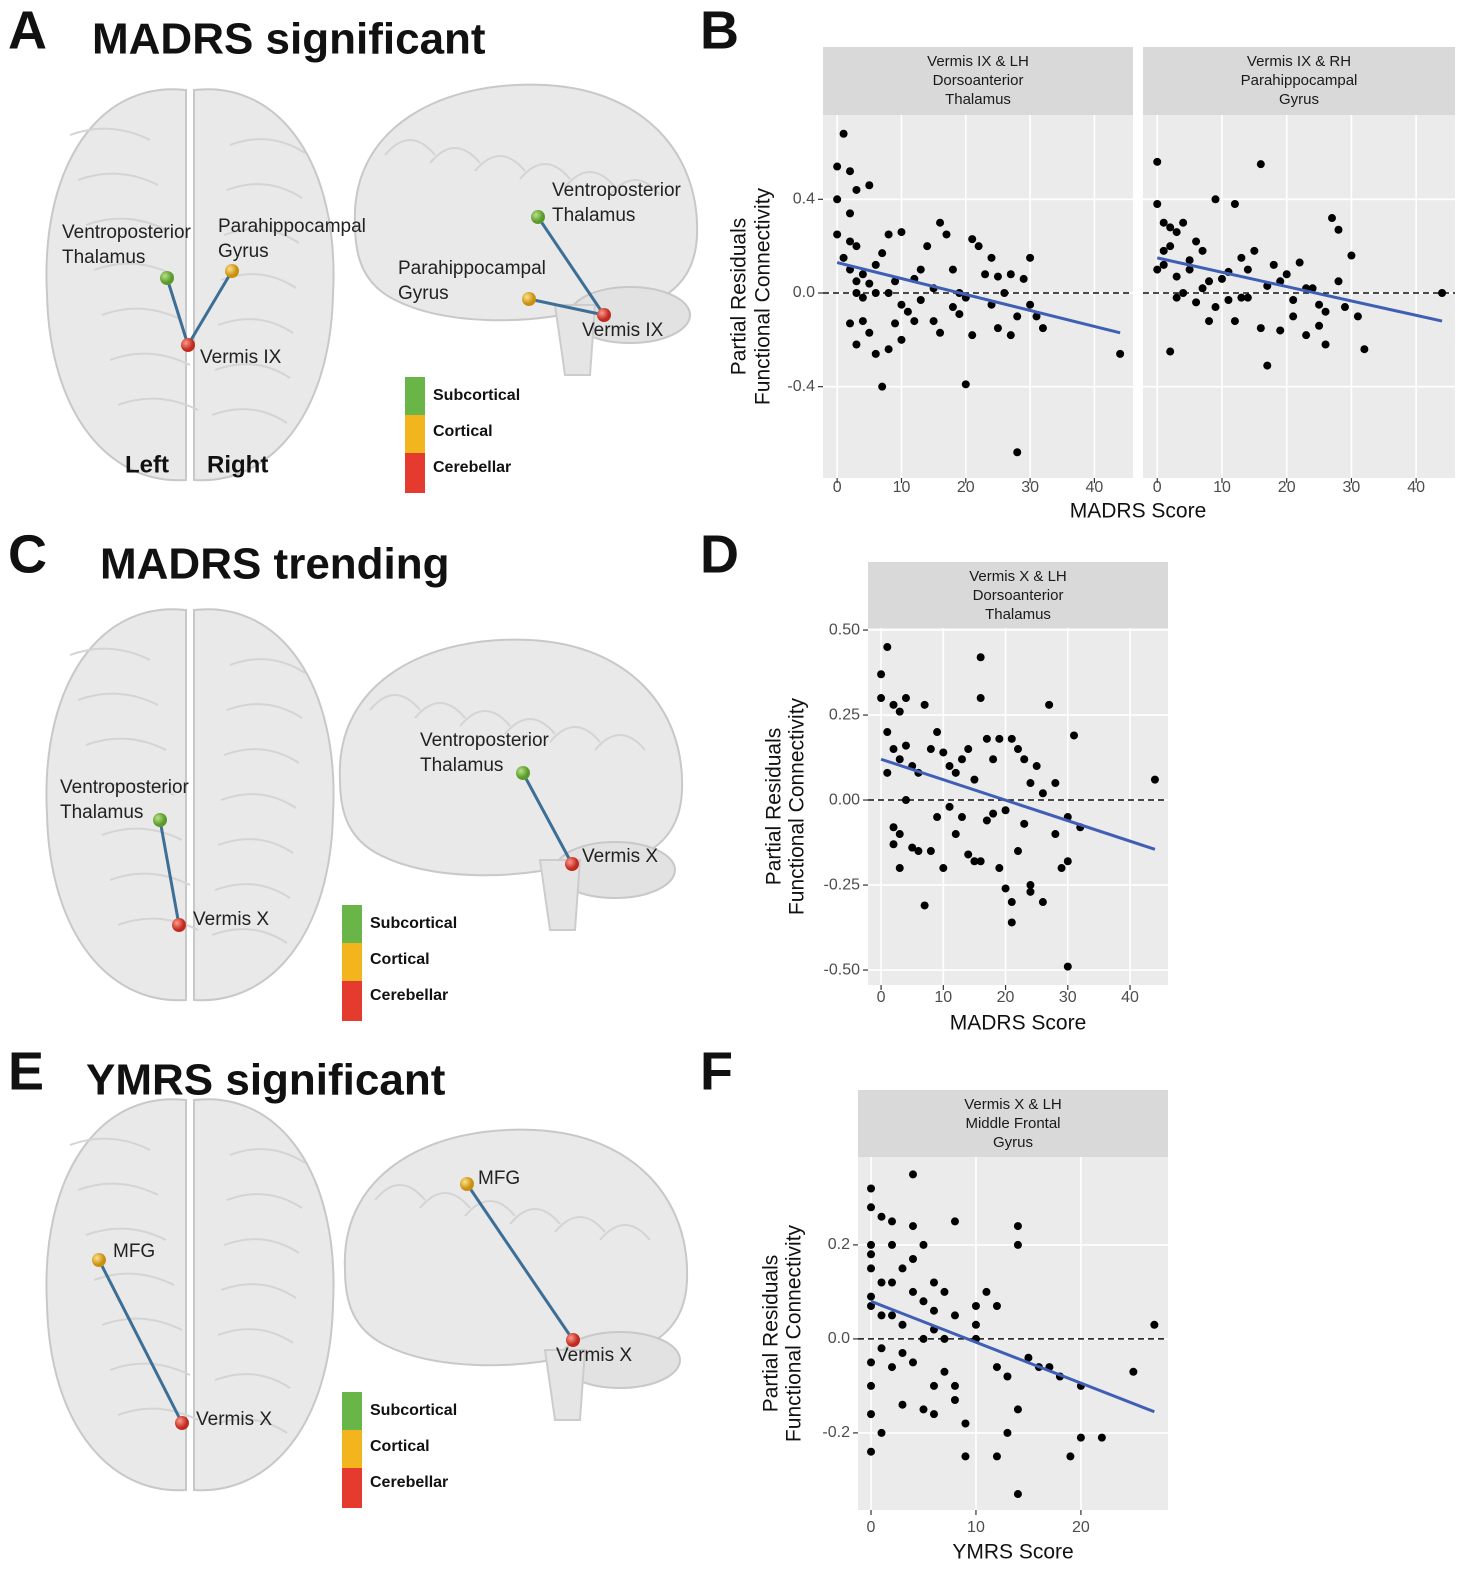 Image resolution: width=1477 pixels, height=1583 pixels. Describe the element at coordinates (617, 190) in the screenshot. I see `region-label: Ventroposterior` at that location.